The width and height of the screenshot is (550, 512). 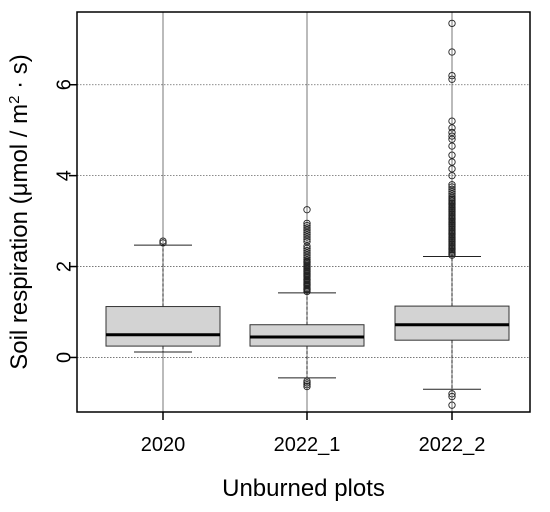 What do you see at coordinates (14, 100) in the screenshot?
I see `y-axis-title-superscript: 2` at bounding box center [14, 100].